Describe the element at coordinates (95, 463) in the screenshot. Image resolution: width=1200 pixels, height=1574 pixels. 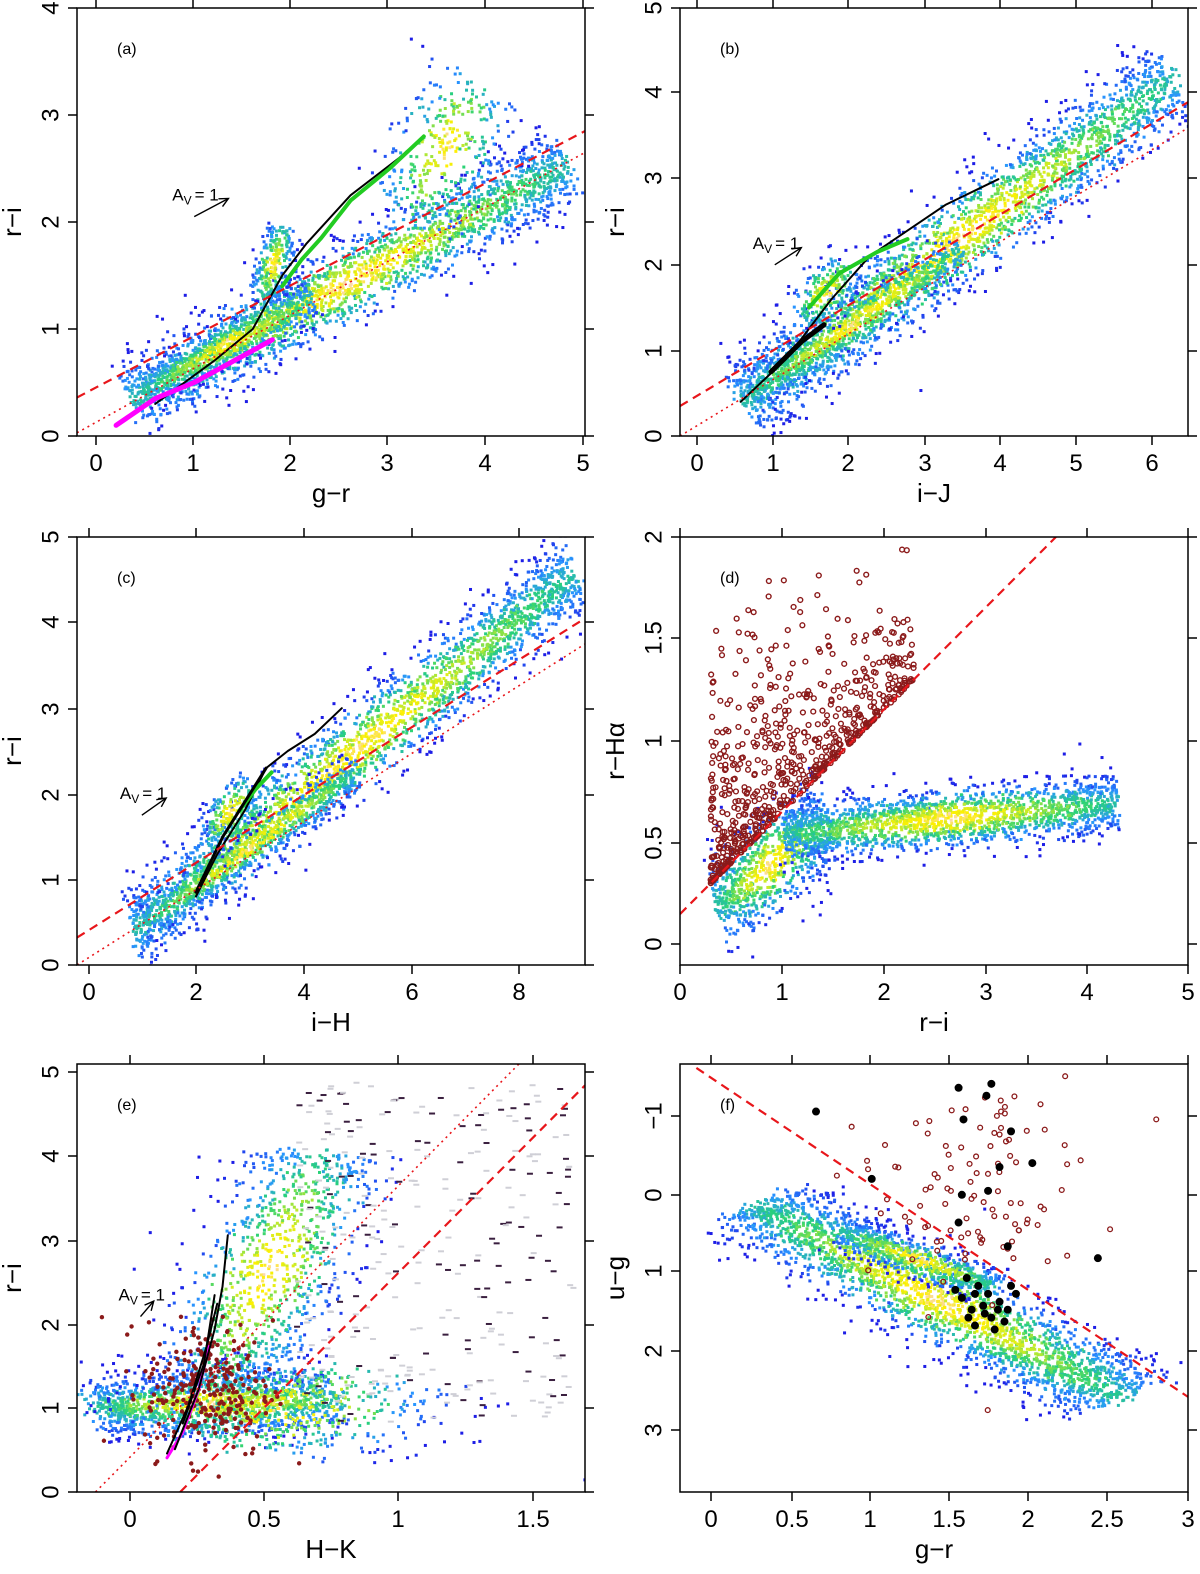
I see `x-tick-label: 0` at that location.